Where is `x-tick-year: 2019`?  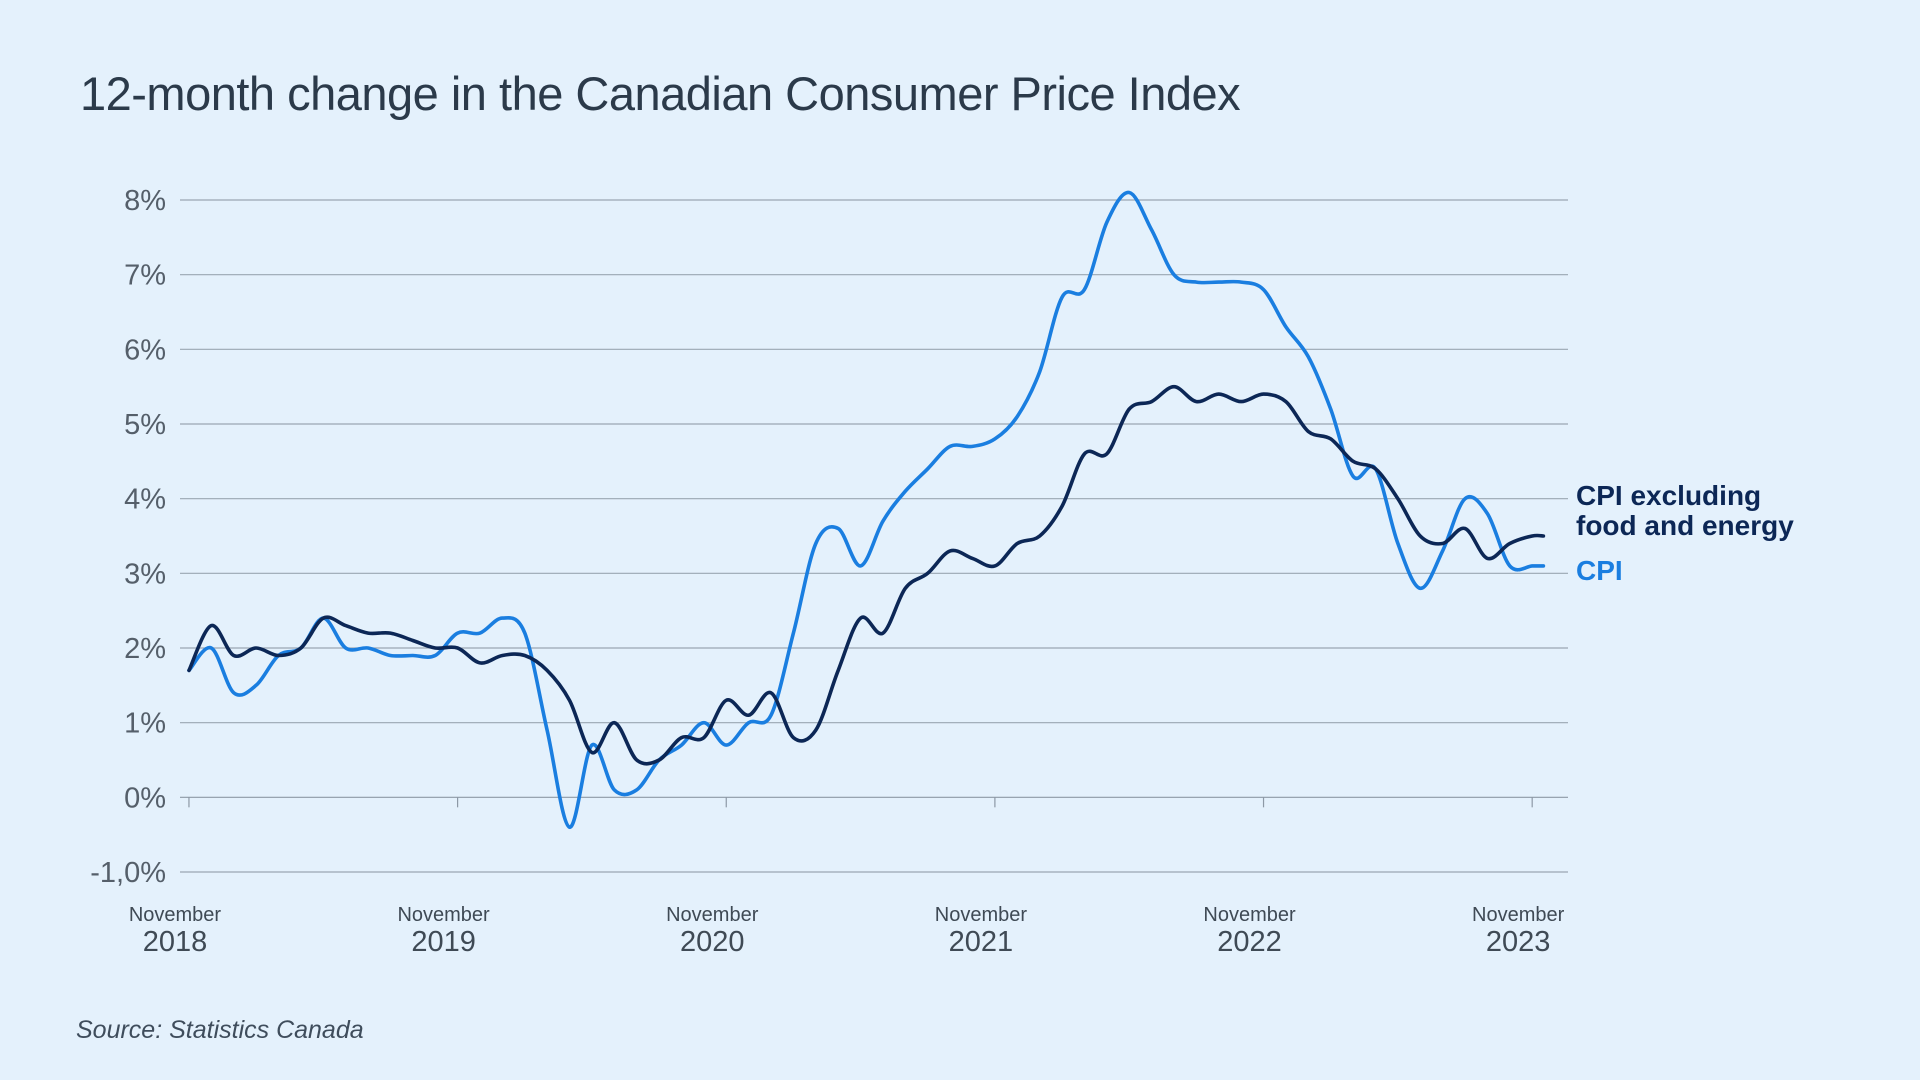 x-tick-year: 2019 is located at coordinates (443, 942).